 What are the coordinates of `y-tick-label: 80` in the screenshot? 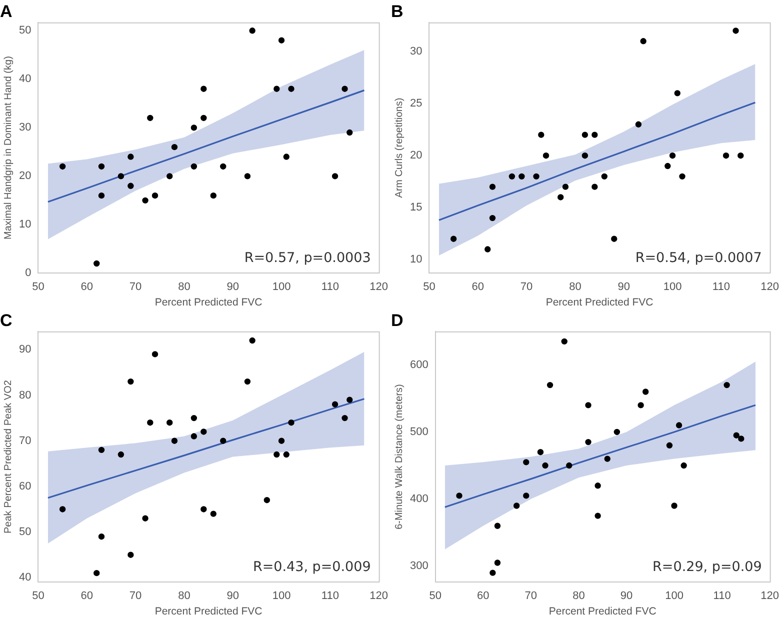 It's located at (25, 395).